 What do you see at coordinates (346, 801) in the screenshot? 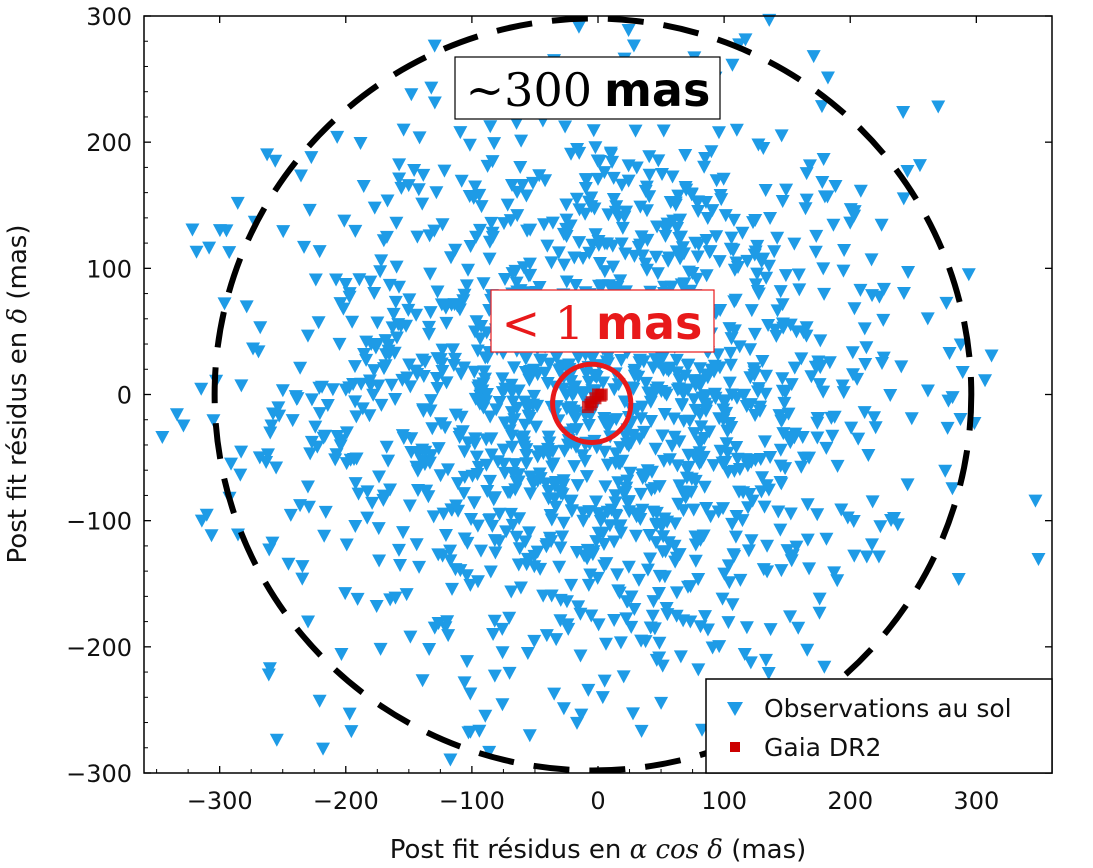
I see `x-tick-label: −200` at bounding box center [346, 801].